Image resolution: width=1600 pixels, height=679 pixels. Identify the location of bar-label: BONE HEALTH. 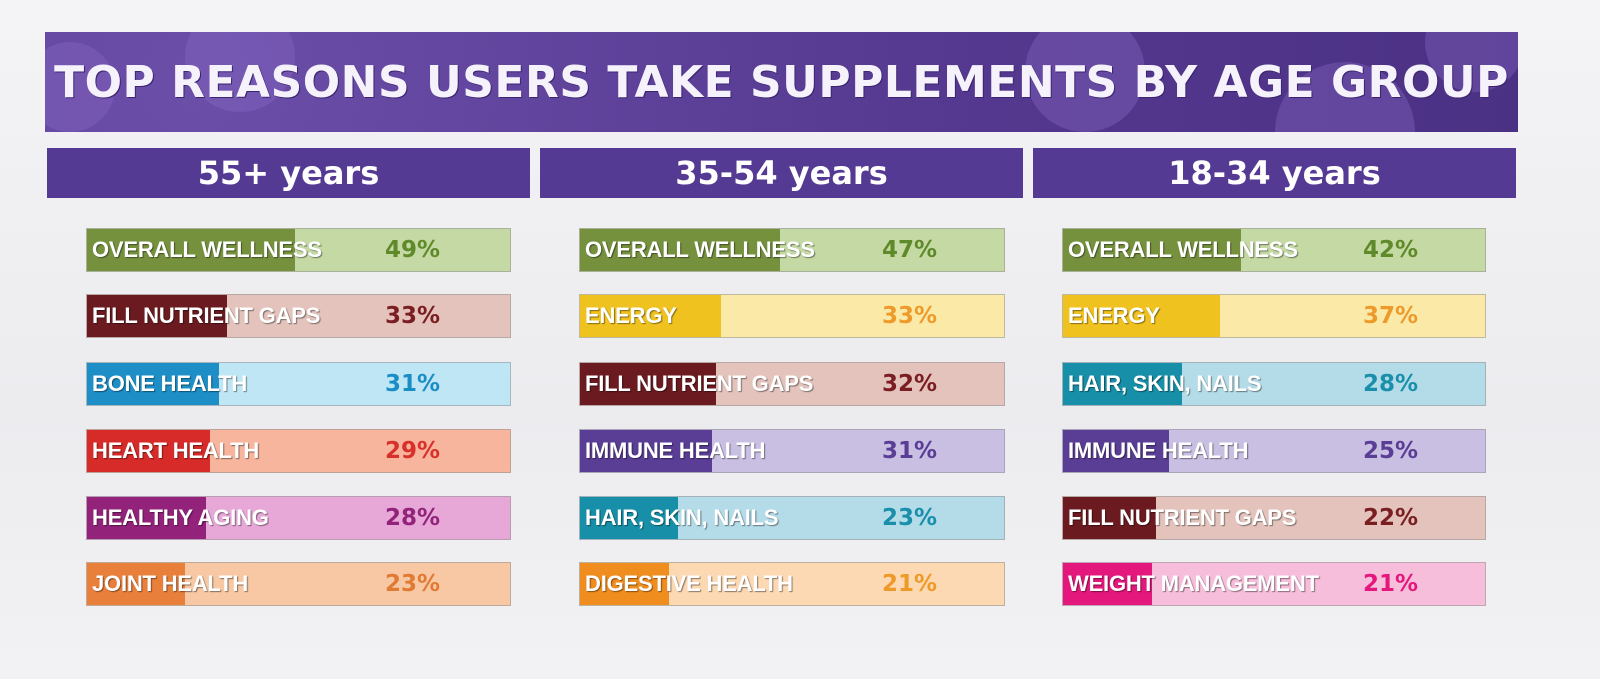
(170, 383).